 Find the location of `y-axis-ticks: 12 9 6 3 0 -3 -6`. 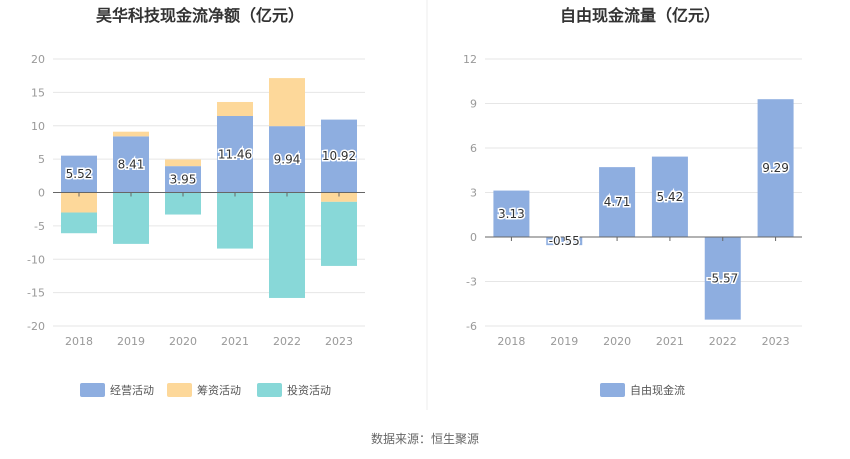

y-axis-ticks: 12 9 6 3 0 -3 -6 is located at coordinates (470, 193).